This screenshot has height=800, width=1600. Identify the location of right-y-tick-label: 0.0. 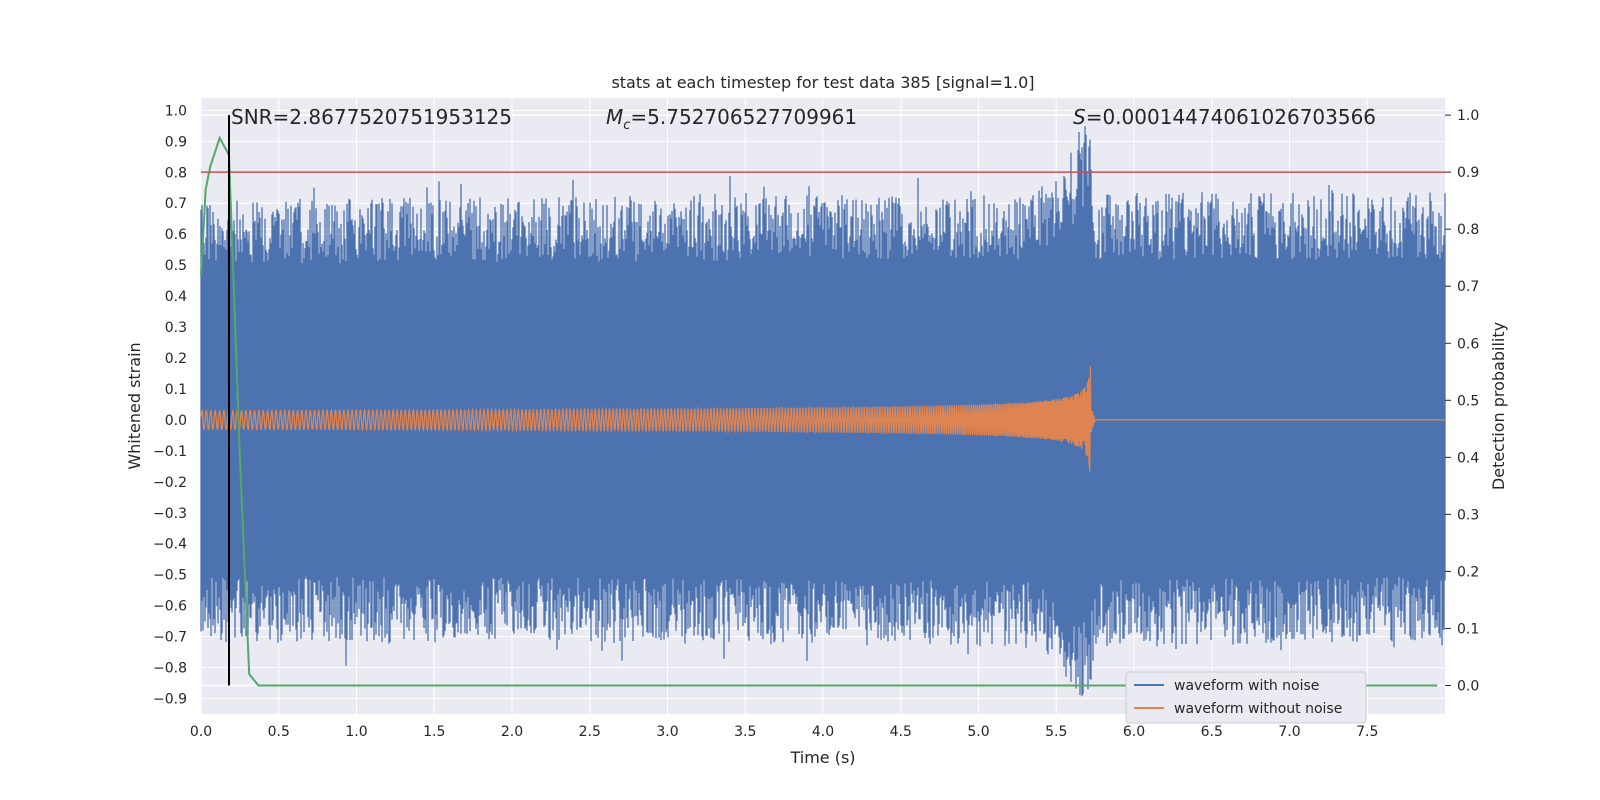
(1468, 686).